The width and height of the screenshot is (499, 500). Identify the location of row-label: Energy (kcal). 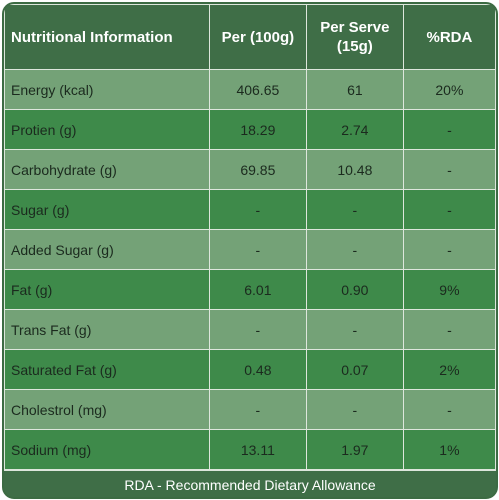
(107, 89).